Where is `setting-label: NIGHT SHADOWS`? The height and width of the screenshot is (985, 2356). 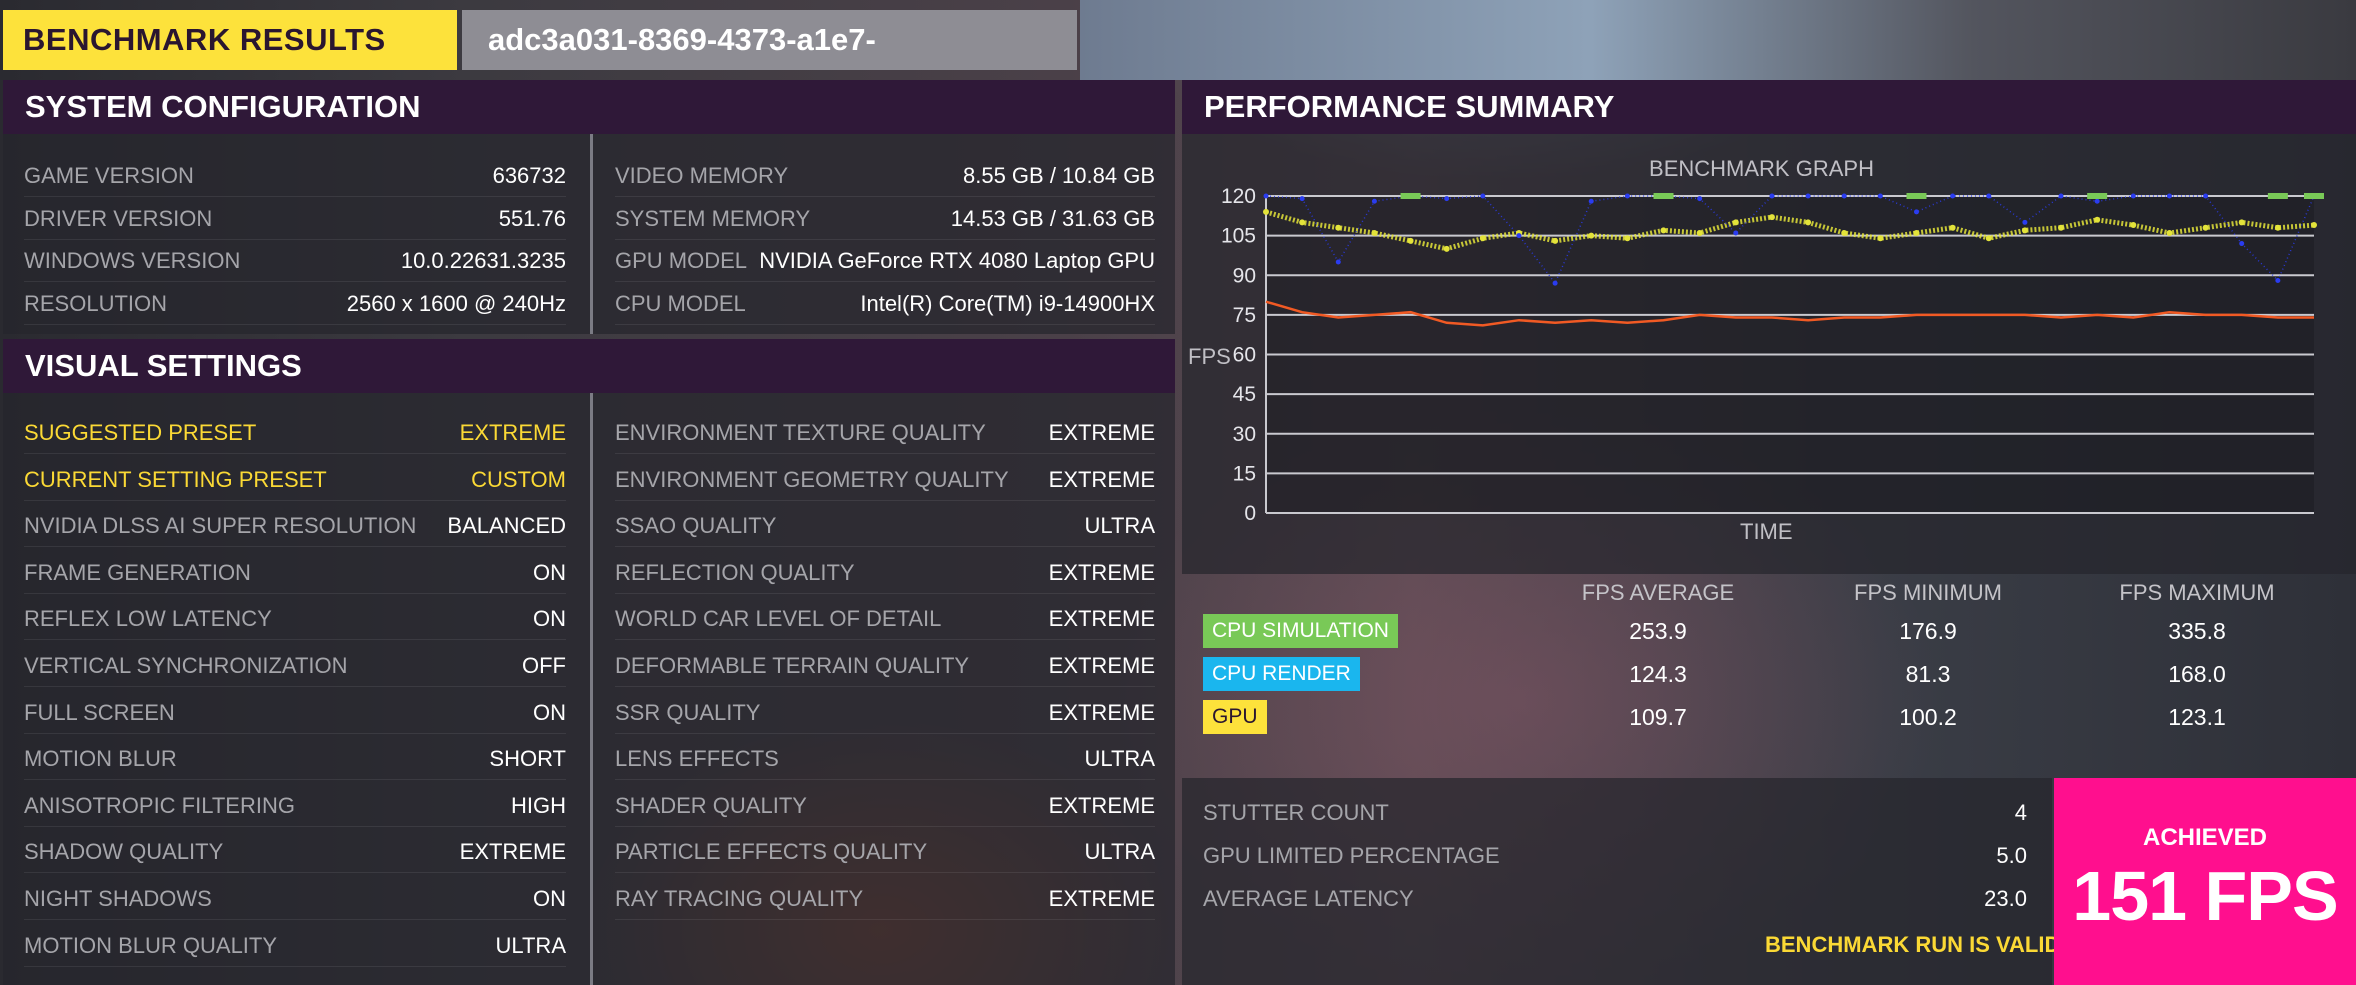
setting-label: NIGHT SHADOWS is located at coordinates (118, 898).